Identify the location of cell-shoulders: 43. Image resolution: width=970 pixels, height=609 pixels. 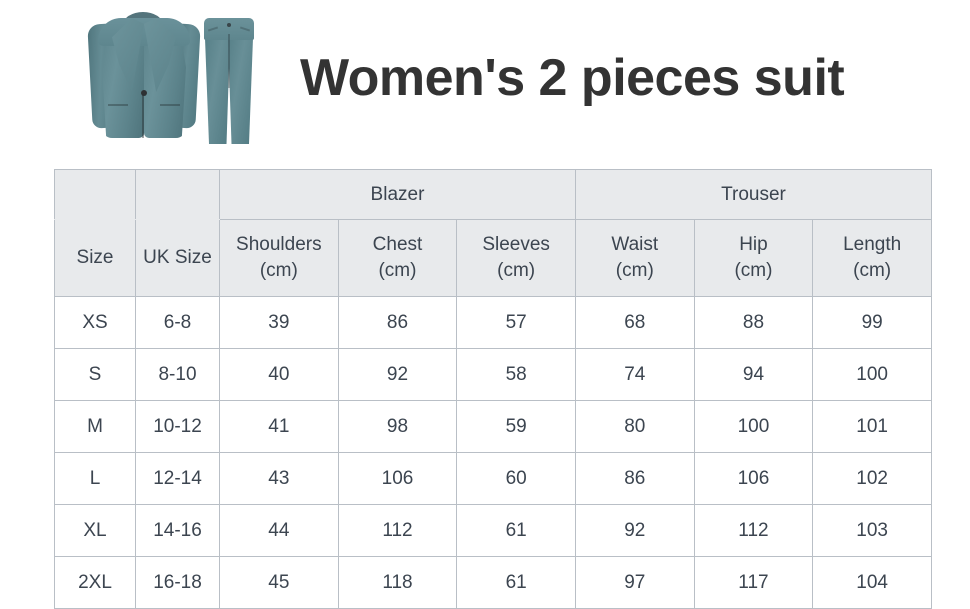
(279, 478).